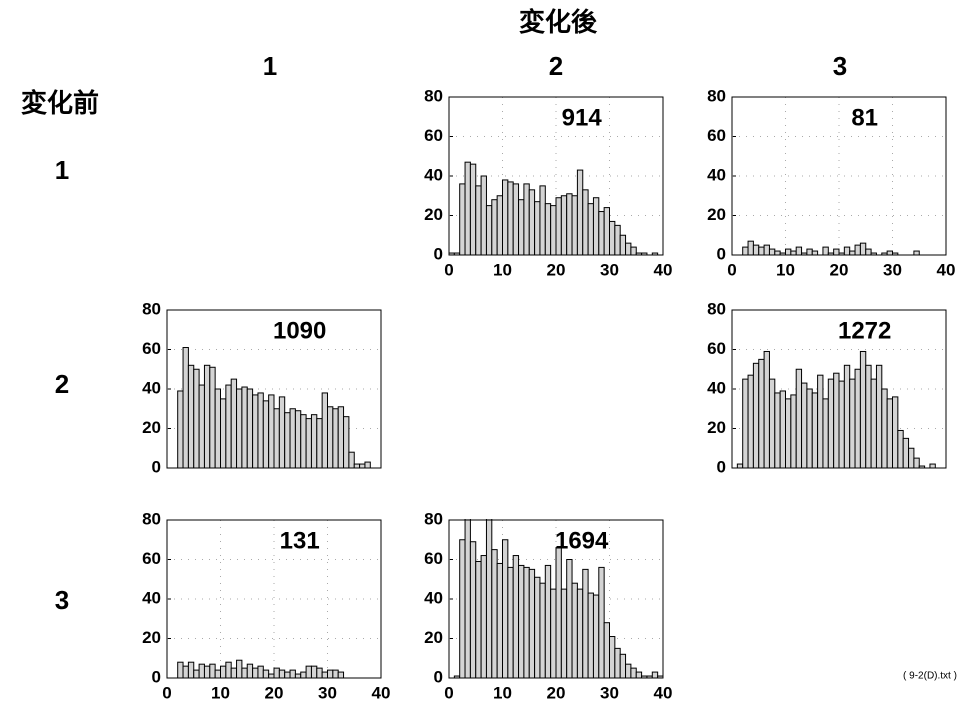 The height and width of the screenshot is (720, 978). Describe the element at coordinates (558, 22) in the screenshot. I see `column-title: 変化後` at that location.